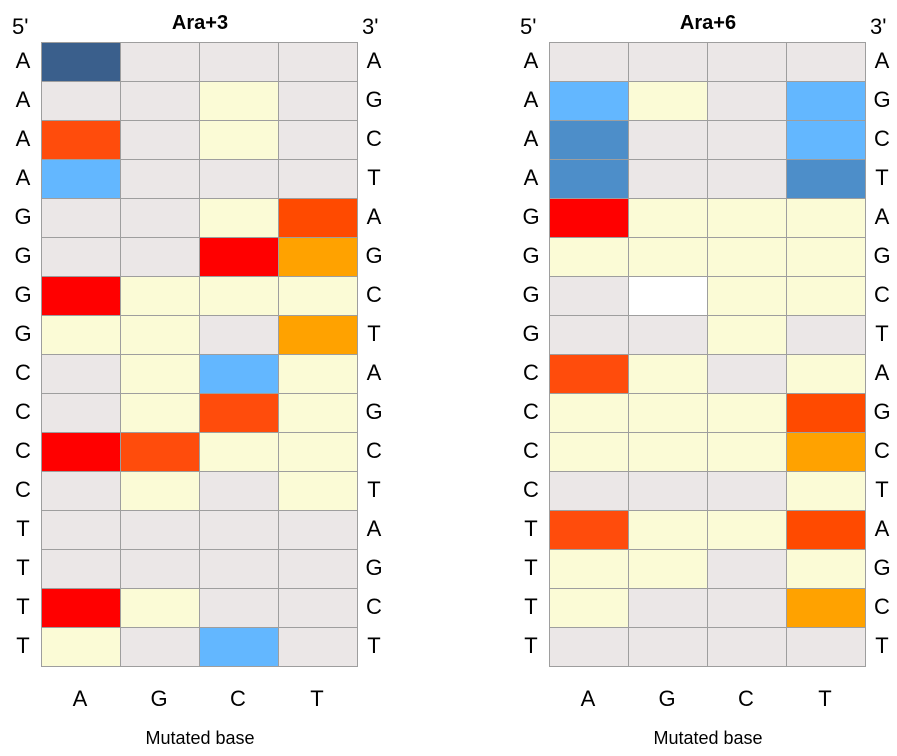 The image size is (897, 756). What do you see at coordinates (708, 738) in the screenshot?
I see `x-axis-label: Mutated base` at bounding box center [708, 738].